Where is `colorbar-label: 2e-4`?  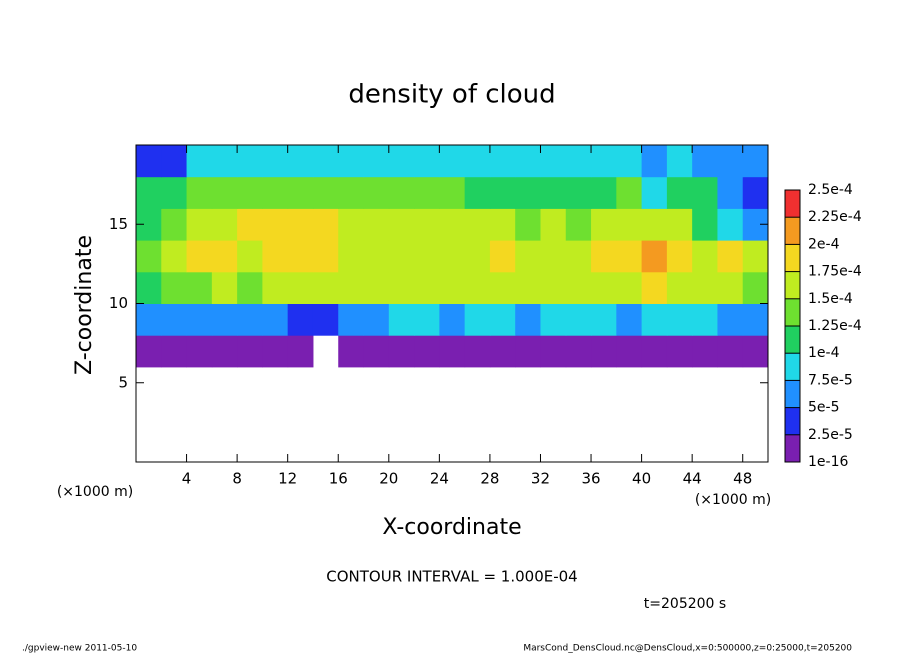 colorbar-label: 2e-4 is located at coordinates (824, 244).